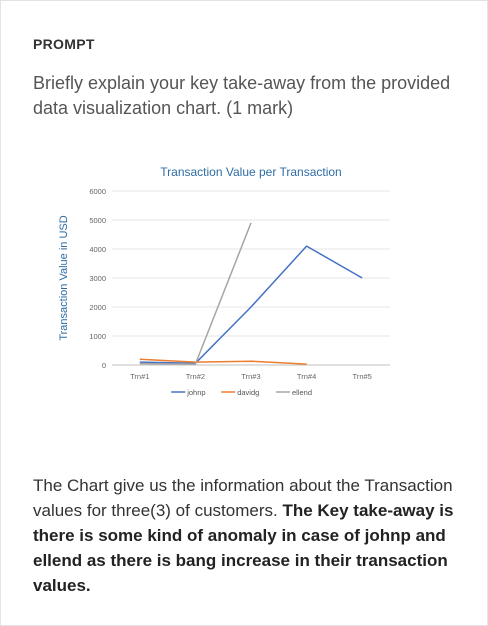  I want to click on legend-label-johnp: johnp, so click(195, 392).